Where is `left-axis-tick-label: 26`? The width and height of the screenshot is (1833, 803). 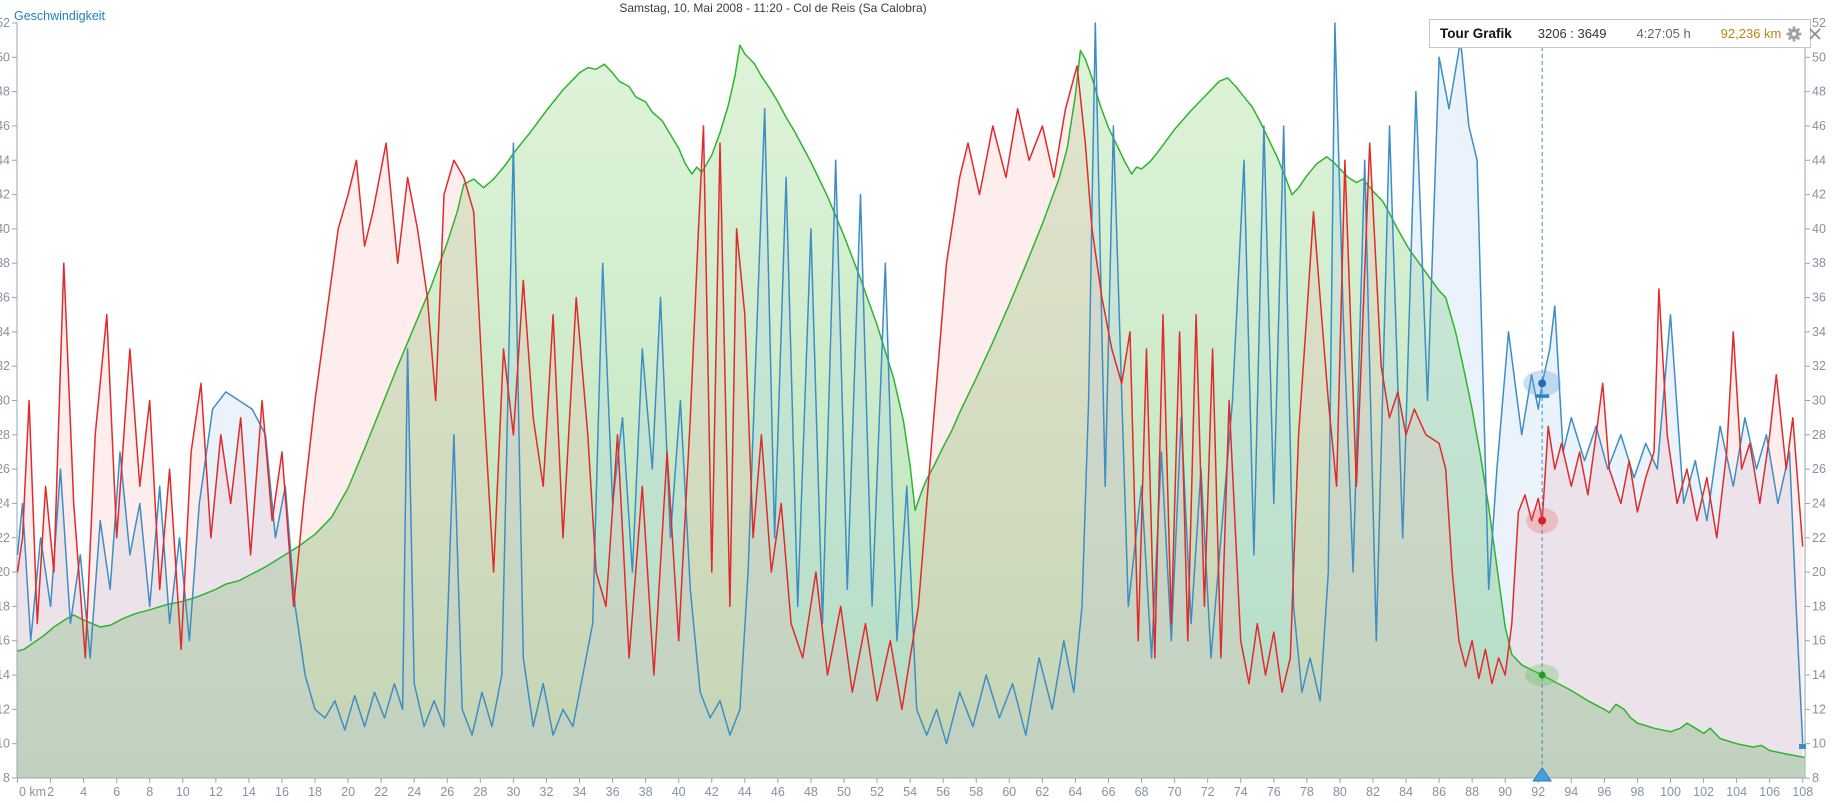 left-axis-tick-label: 26 is located at coordinates (5, 469).